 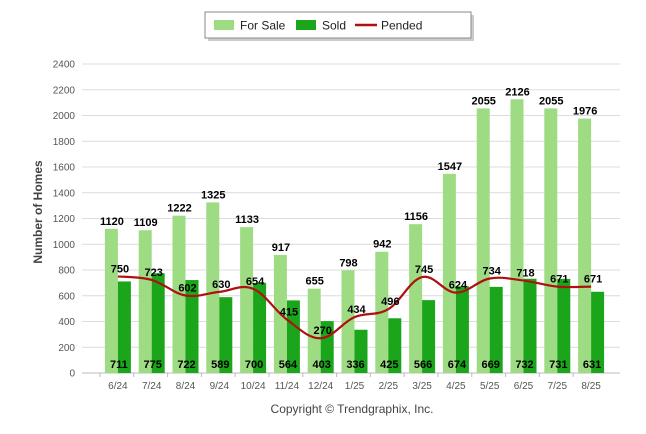 I want to click on for-sale-value-label: 1222, so click(x=179, y=209).